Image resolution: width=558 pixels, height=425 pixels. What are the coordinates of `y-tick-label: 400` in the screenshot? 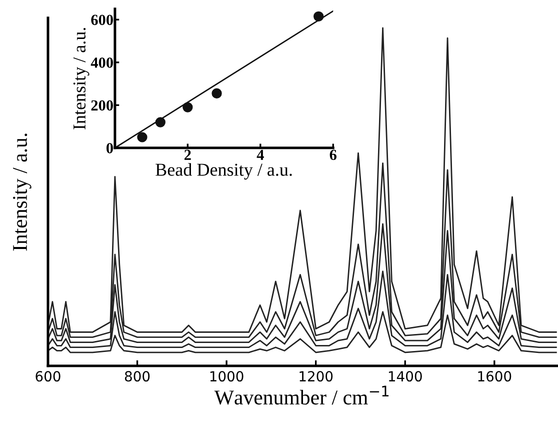 It's located at (101, 63).